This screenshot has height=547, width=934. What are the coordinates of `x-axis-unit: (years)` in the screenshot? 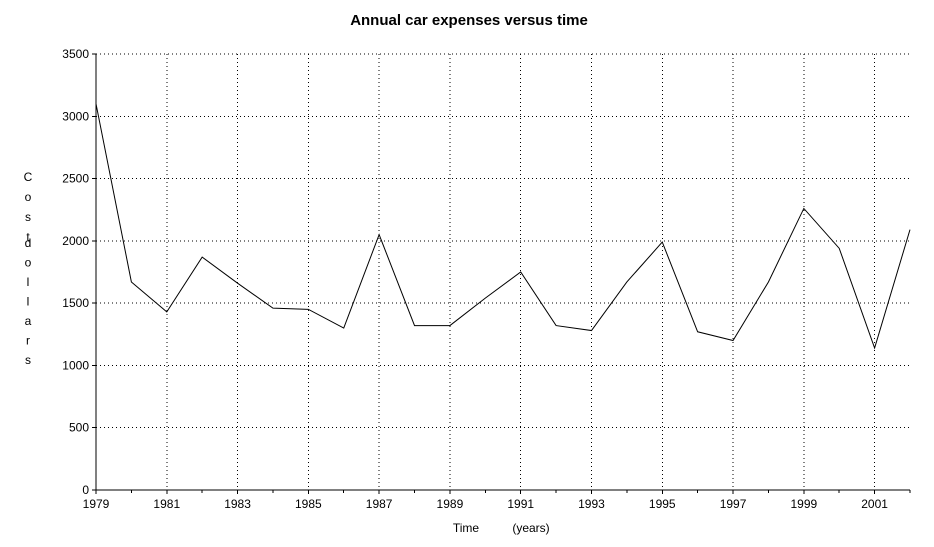 It's located at (530, 528).